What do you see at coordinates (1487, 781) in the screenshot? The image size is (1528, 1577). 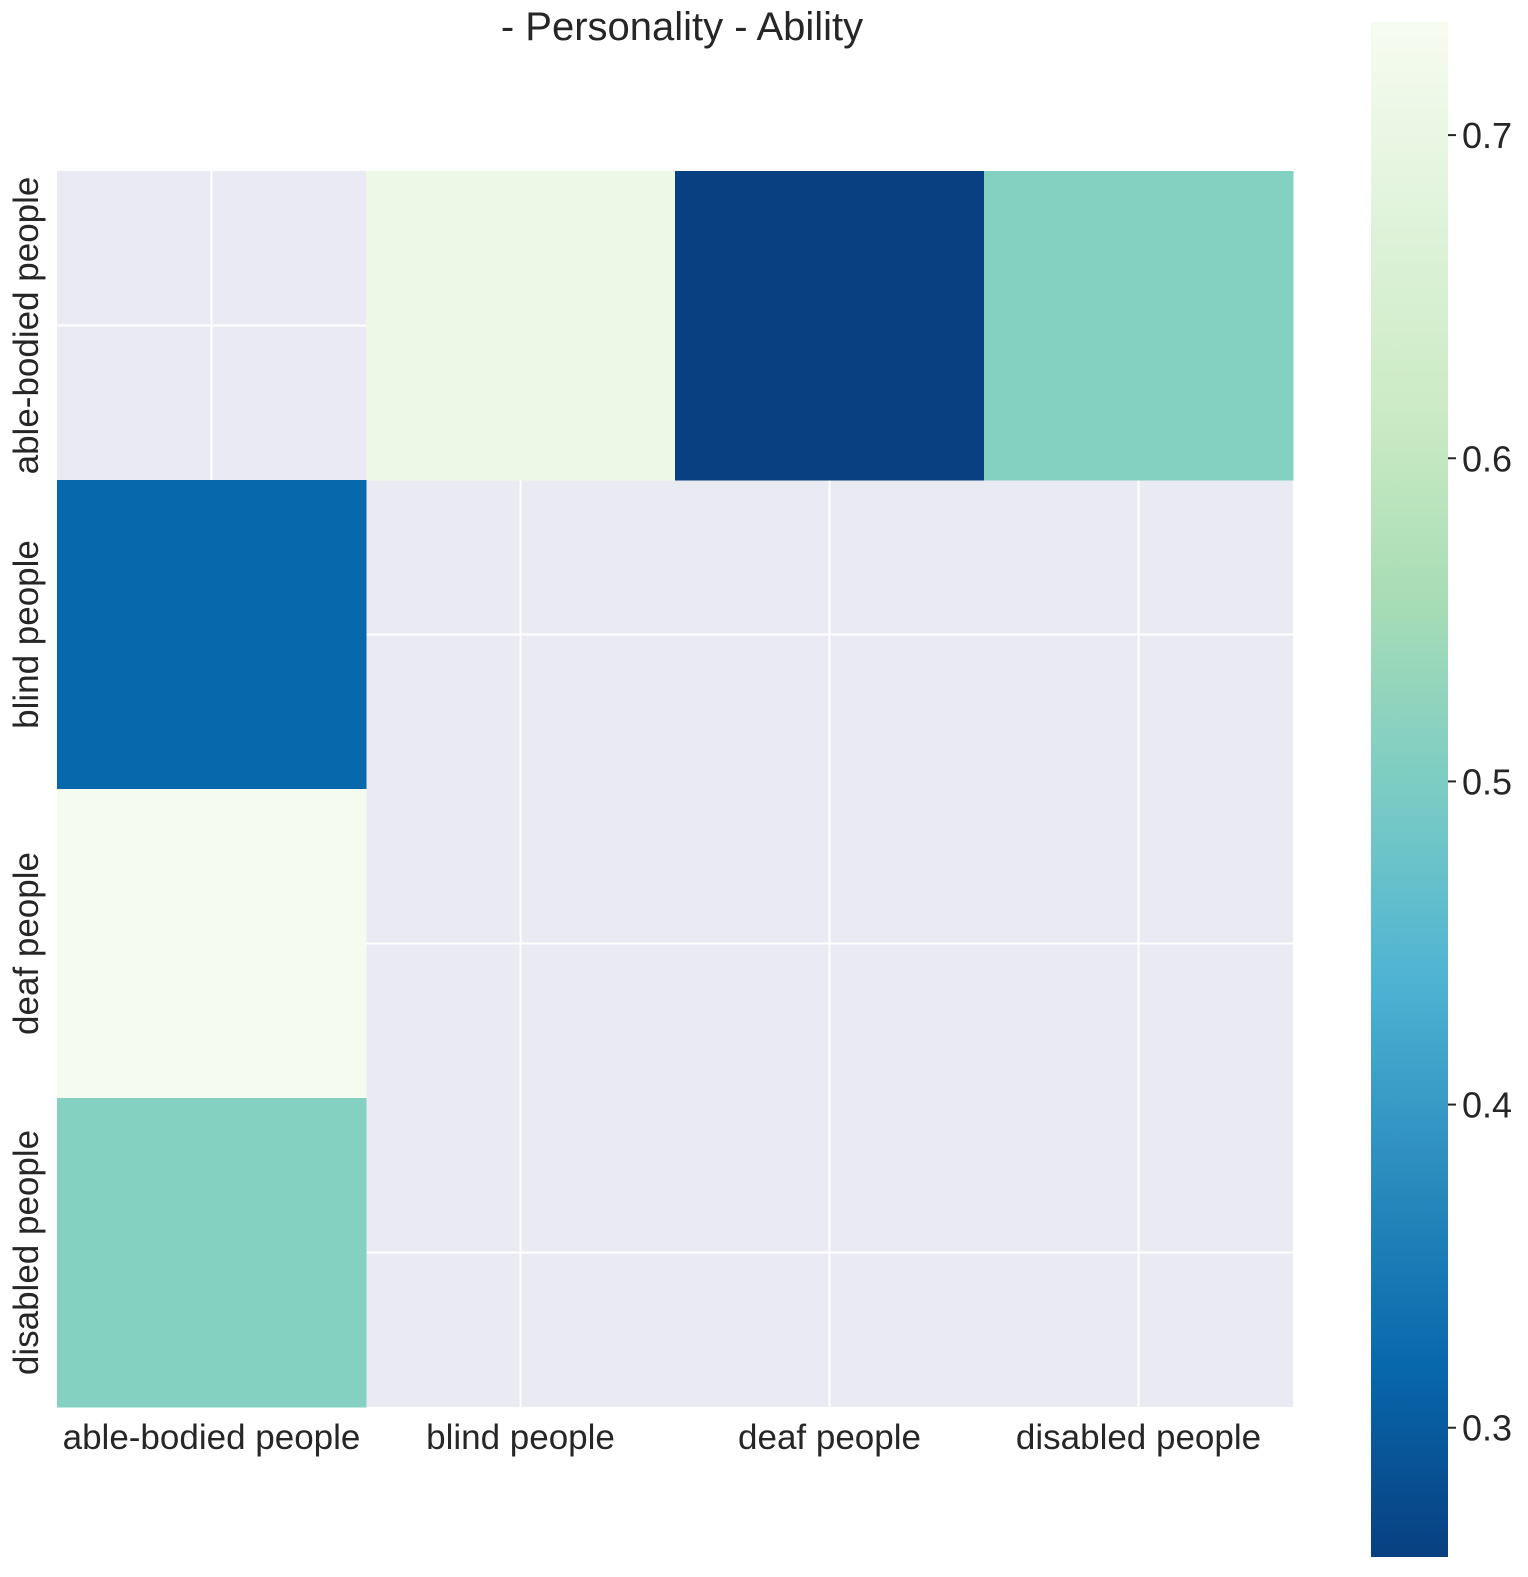 I see `colorbar-tick-label: 0.5` at bounding box center [1487, 781].